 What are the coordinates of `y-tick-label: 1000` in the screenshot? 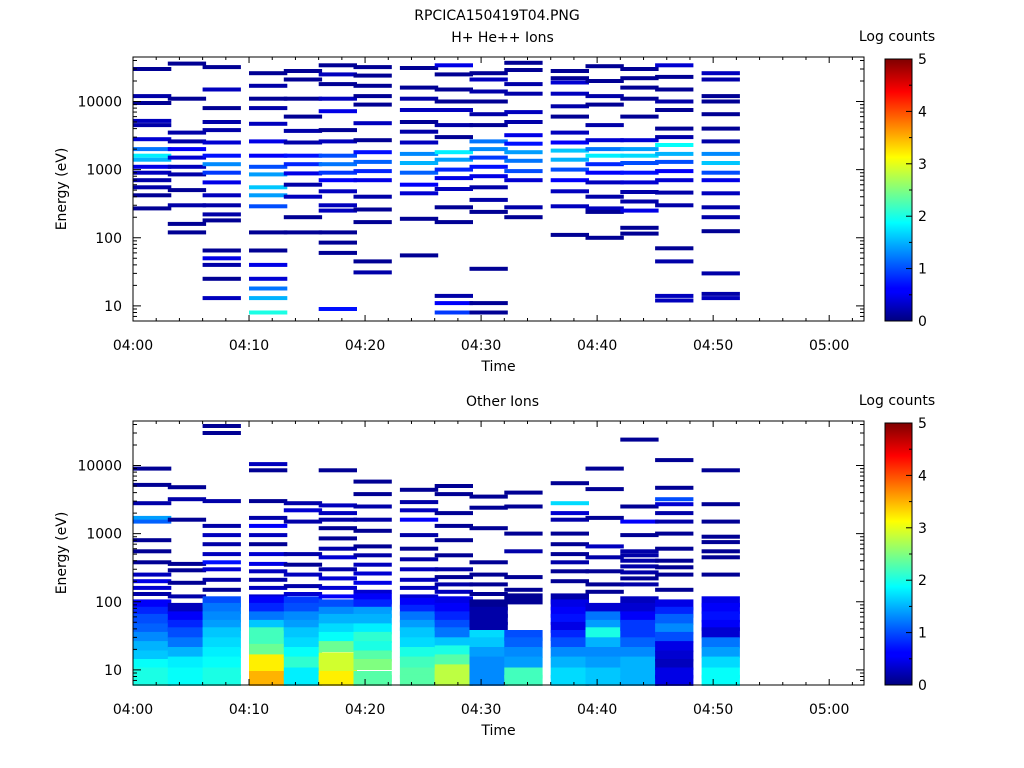 It's located at (104, 535).